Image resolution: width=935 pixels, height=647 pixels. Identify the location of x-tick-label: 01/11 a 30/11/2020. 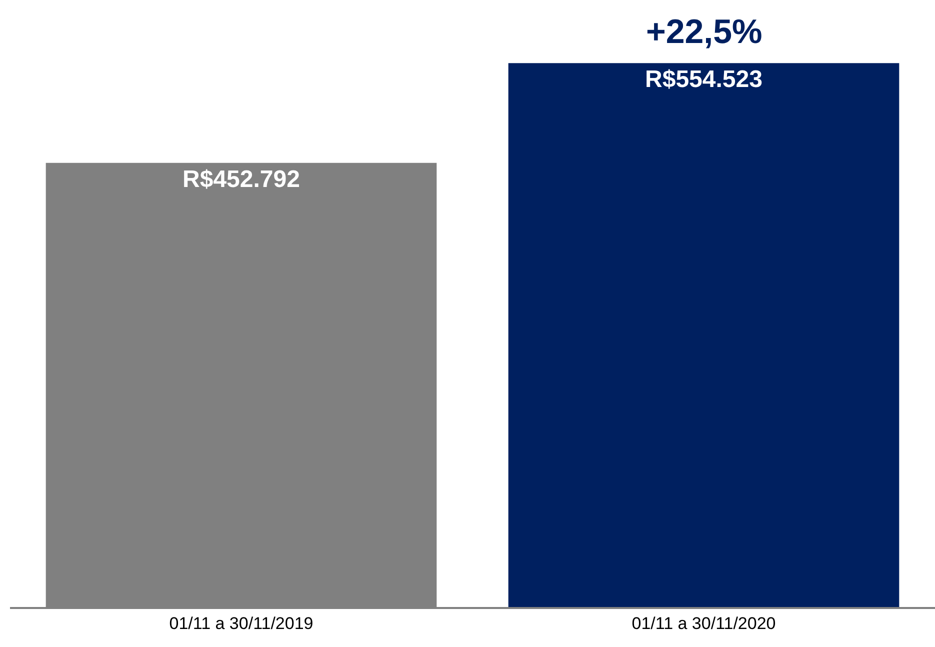
(704, 624).